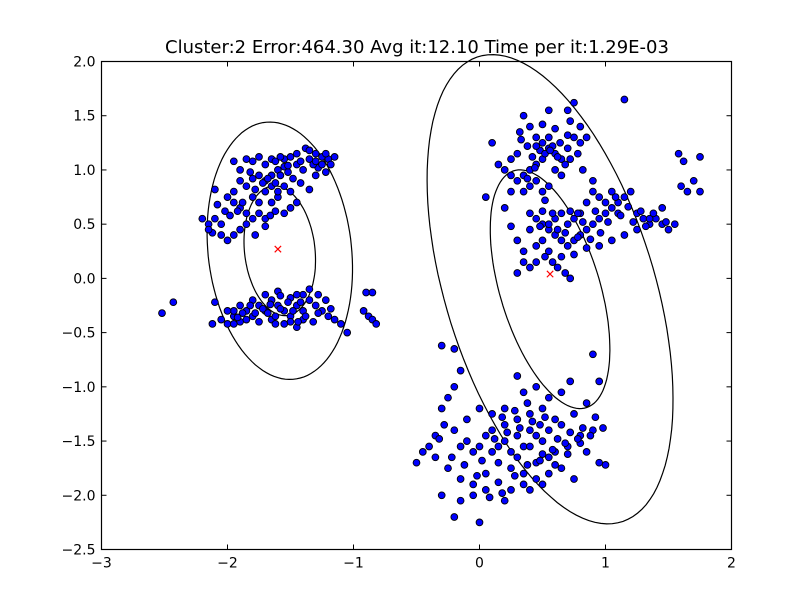  What do you see at coordinates (731, 564) in the screenshot?
I see `x-tick-label: 2` at bounding box center [731, 564].